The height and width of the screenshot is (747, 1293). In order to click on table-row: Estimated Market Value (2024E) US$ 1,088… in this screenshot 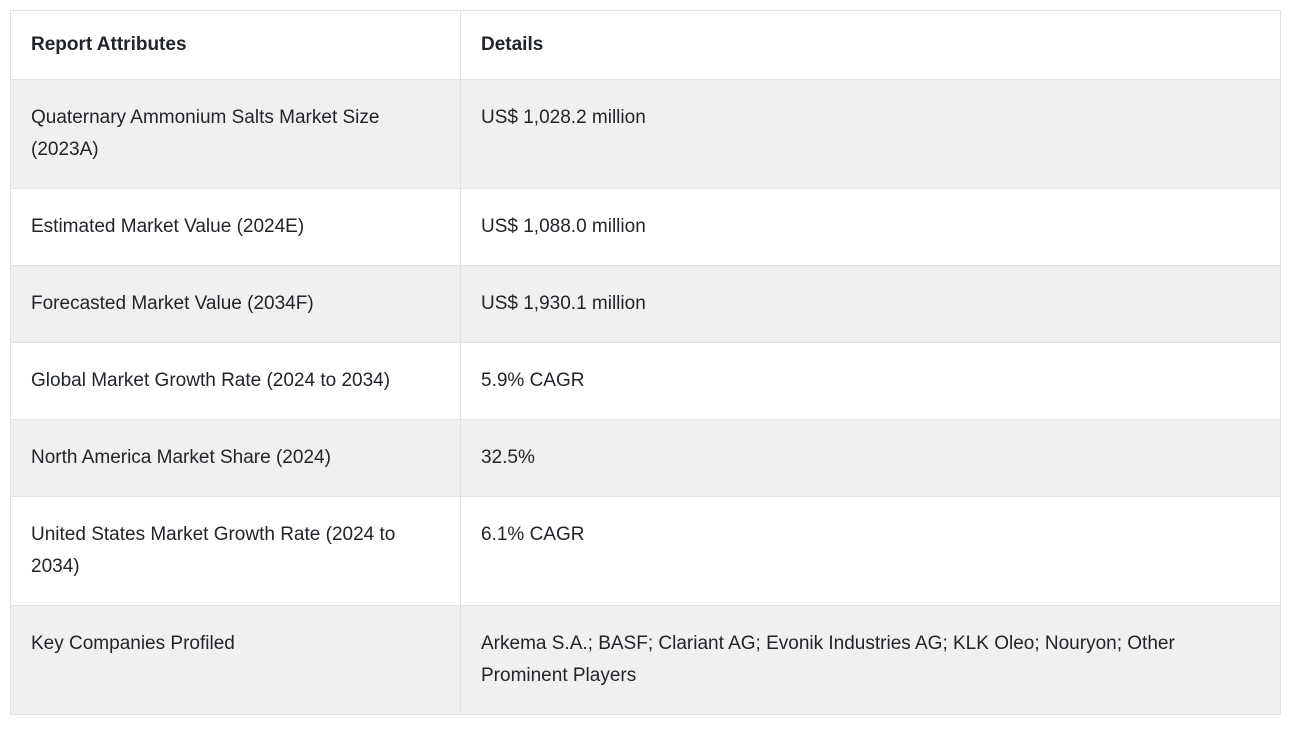, I will do `click(645, 227)`.